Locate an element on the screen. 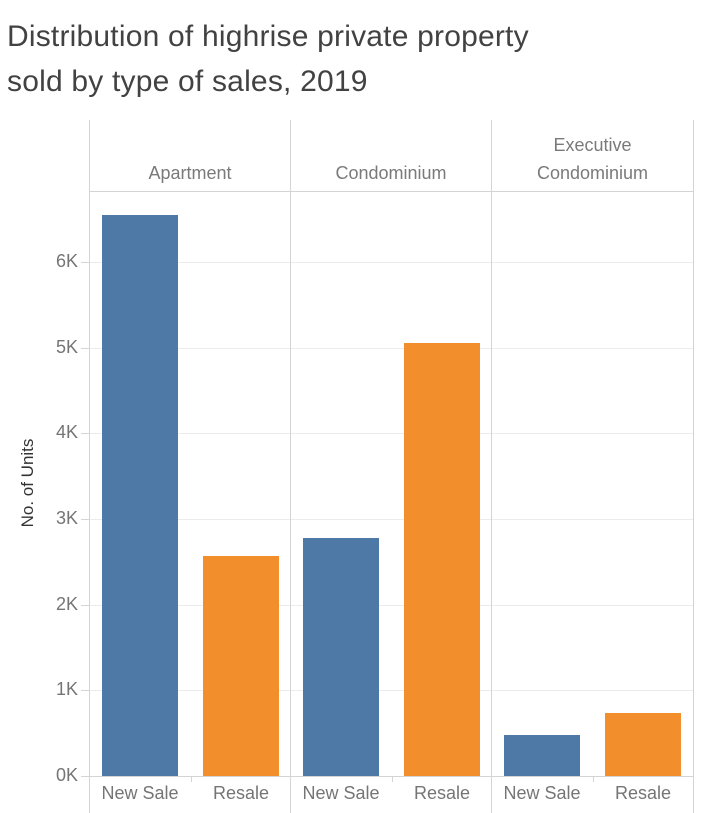  y-tick-label-6k: 6K is located at coordinates (66, 261).